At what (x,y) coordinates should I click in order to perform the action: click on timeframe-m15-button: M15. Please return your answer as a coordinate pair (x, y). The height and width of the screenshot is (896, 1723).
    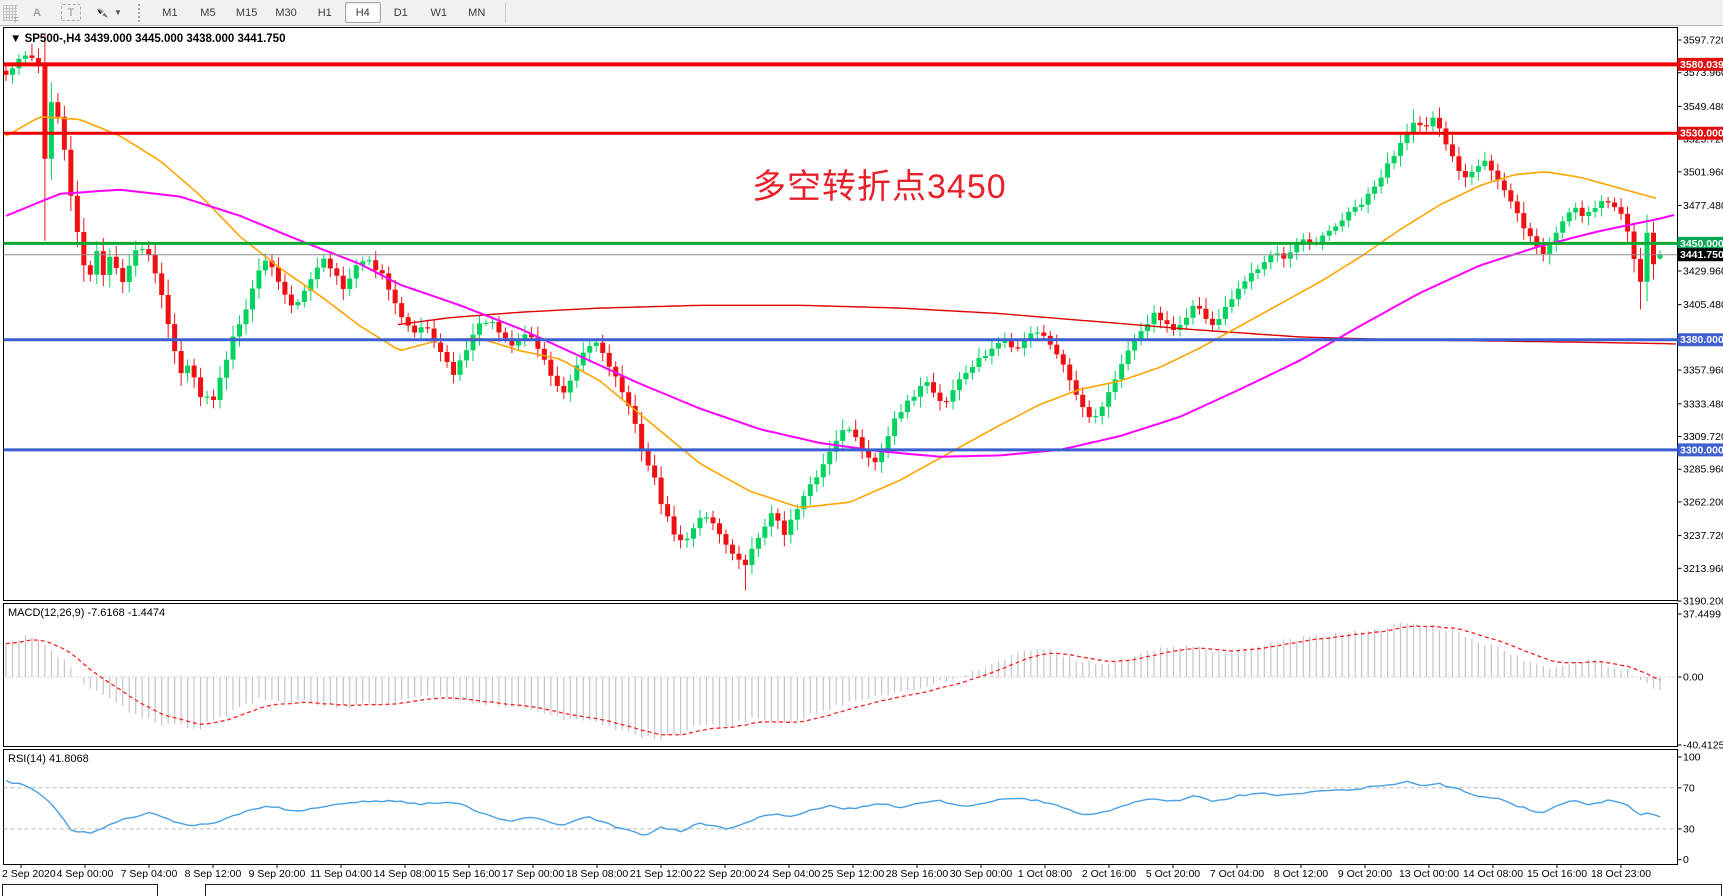
    Looking at the image, I should click on (246, 12).